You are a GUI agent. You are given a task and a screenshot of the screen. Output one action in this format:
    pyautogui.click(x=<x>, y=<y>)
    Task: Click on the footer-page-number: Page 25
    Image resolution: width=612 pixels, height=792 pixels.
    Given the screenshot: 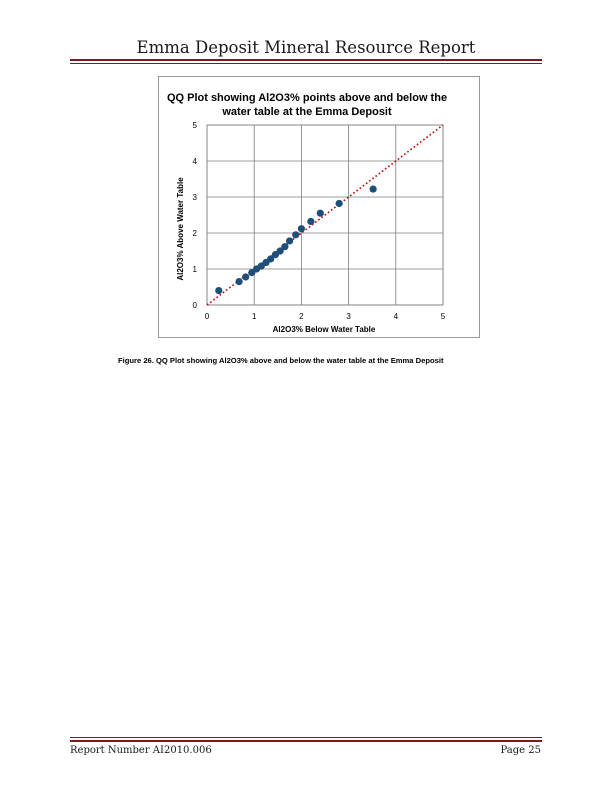 What is the action you would take?
    pyautogui.click(x=520, y=750)
    